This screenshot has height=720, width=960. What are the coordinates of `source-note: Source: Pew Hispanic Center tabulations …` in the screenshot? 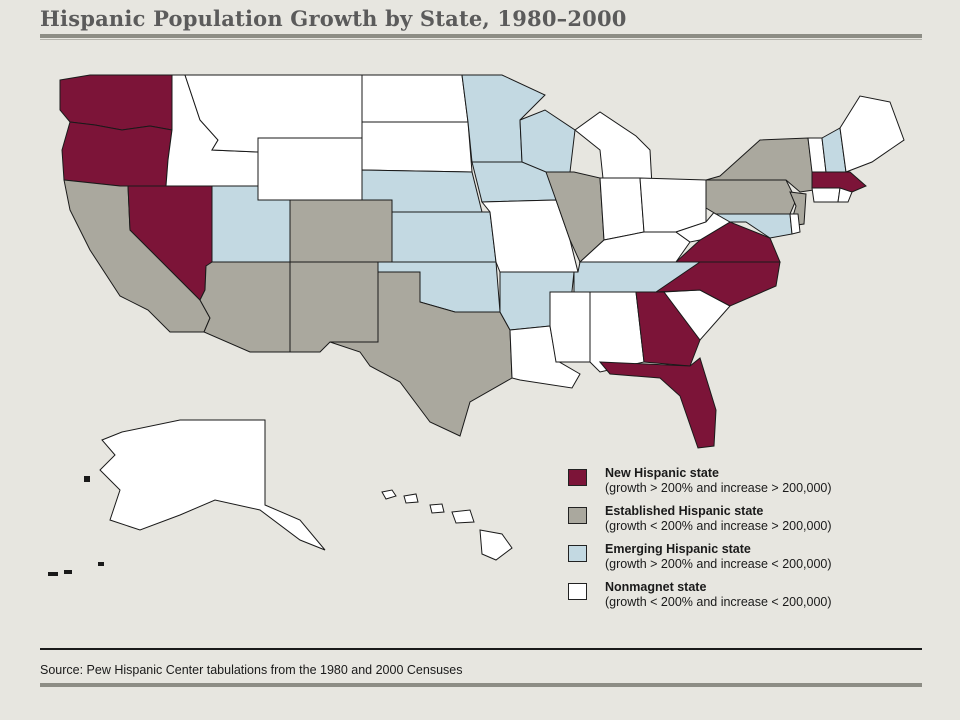 It's located at (251, 670).